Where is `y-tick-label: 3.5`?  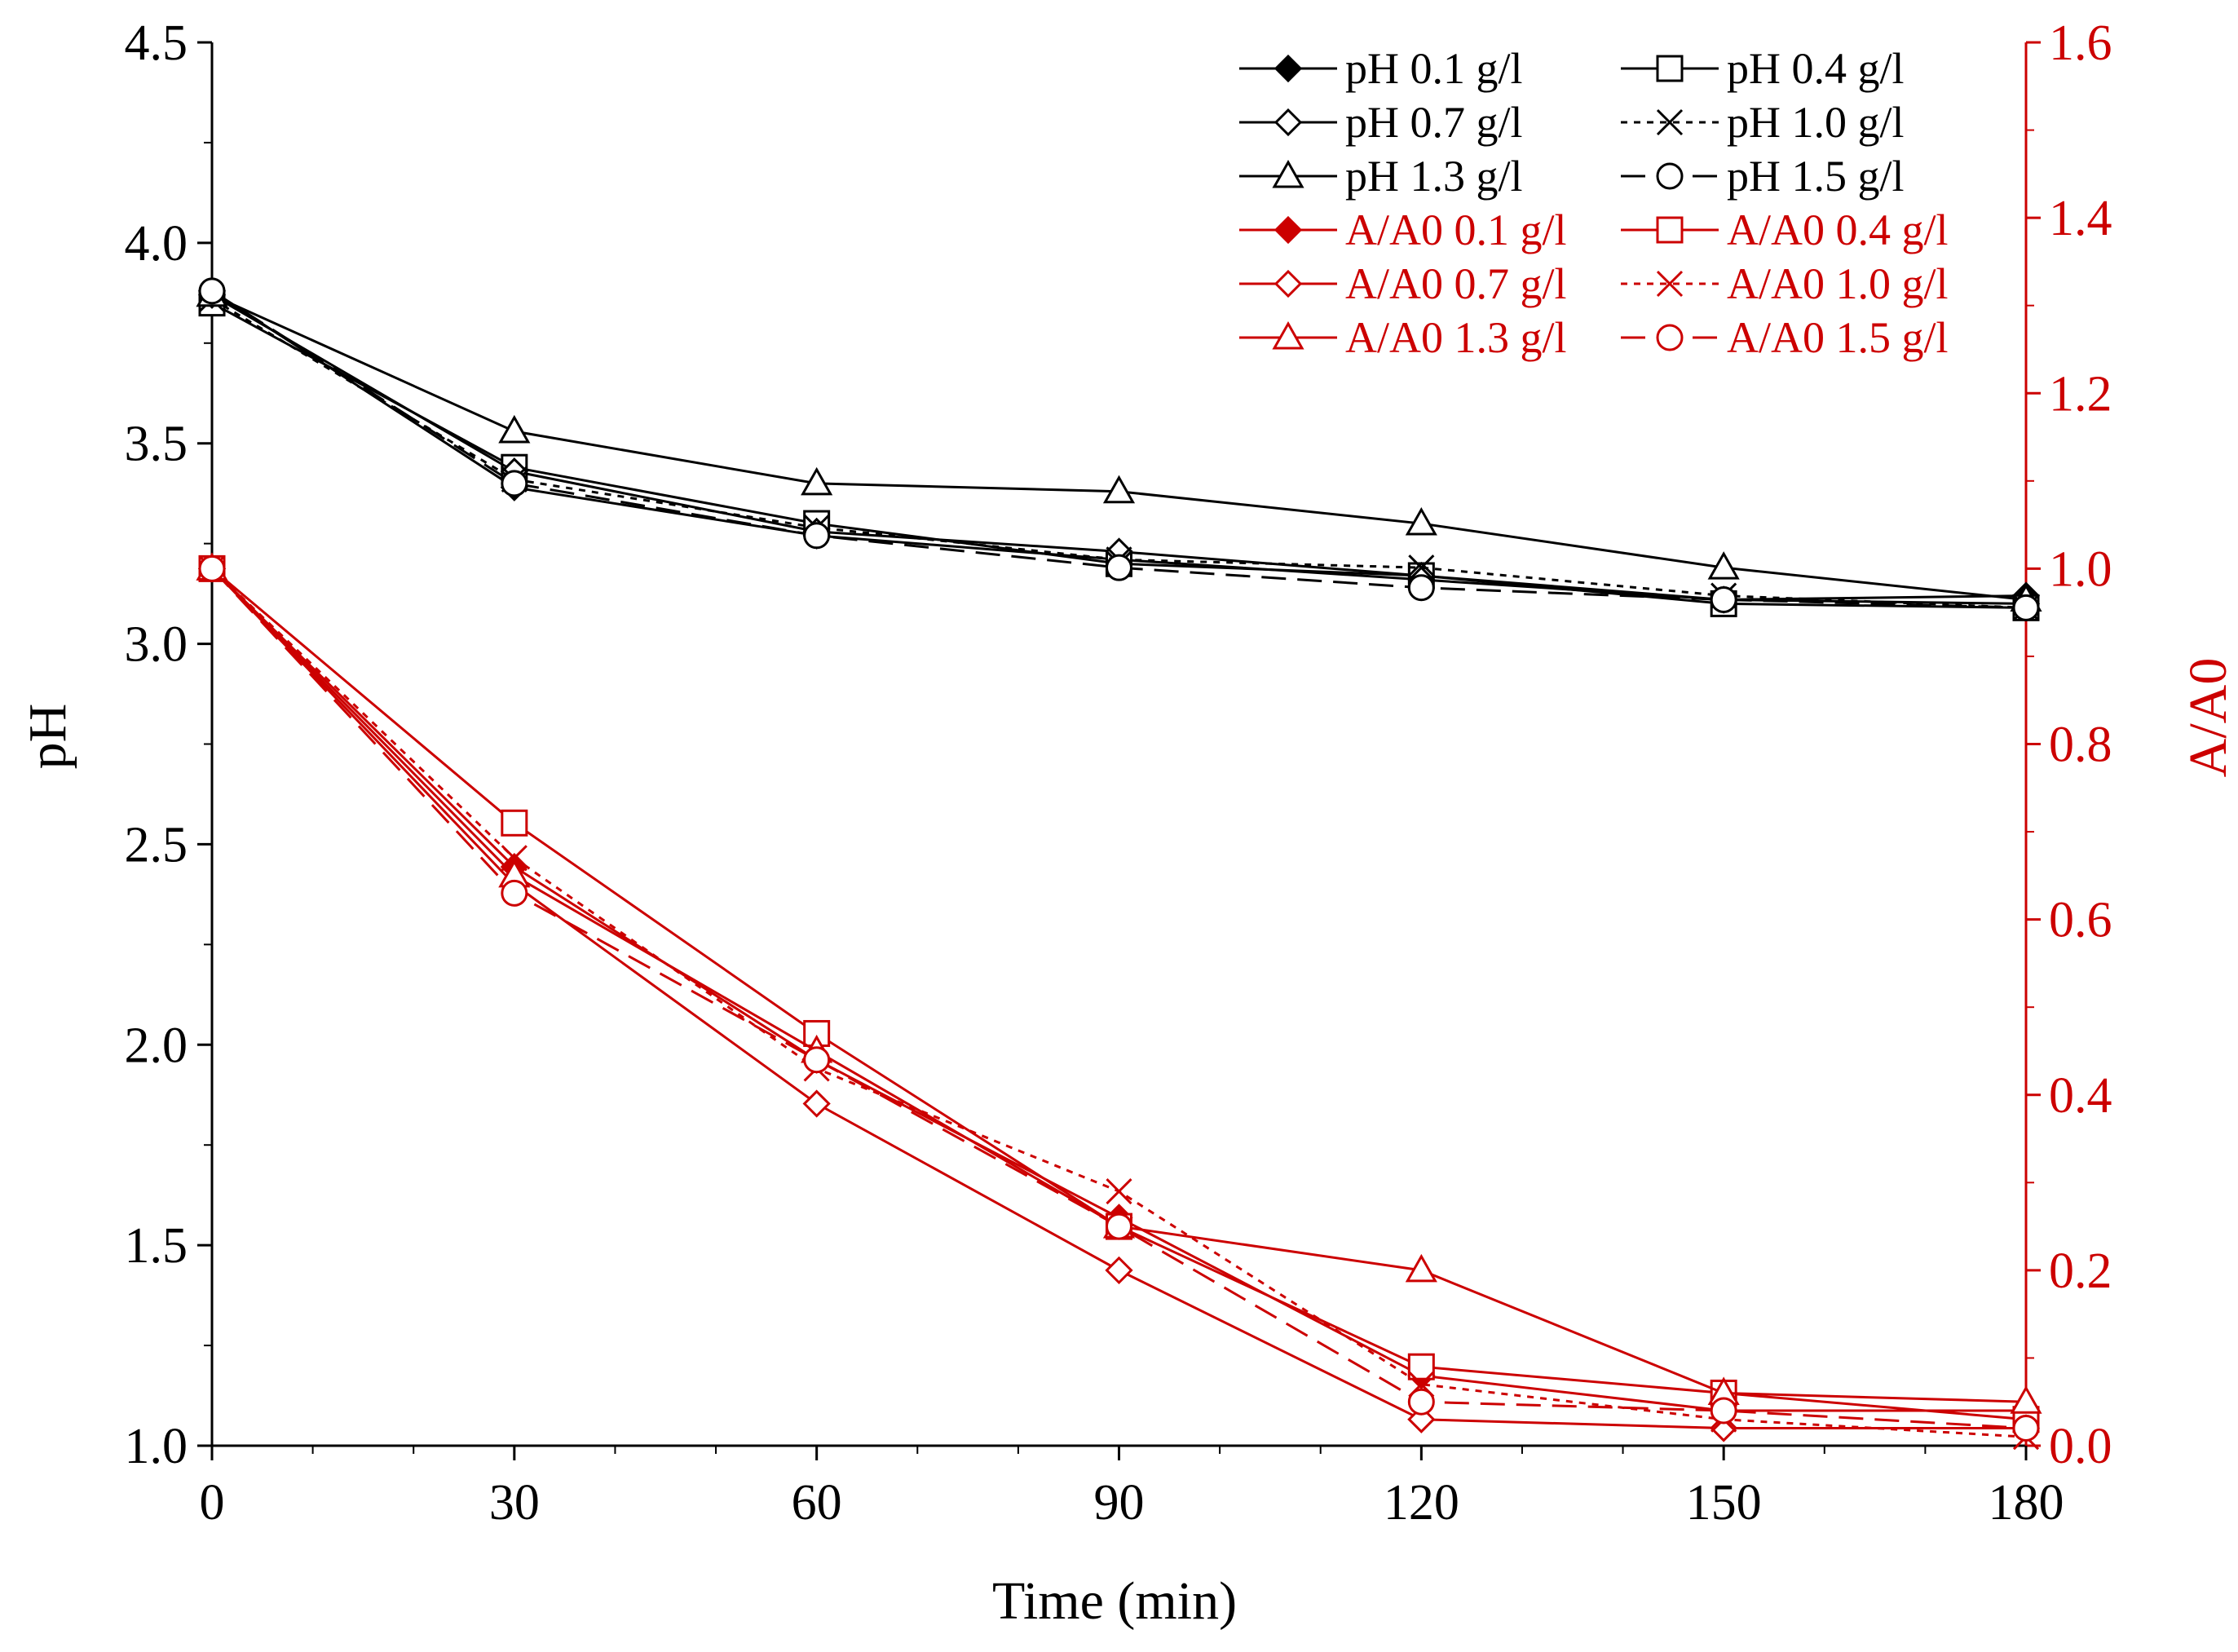
y-tick-label: 3.5 is located at coordinates (157, 445).